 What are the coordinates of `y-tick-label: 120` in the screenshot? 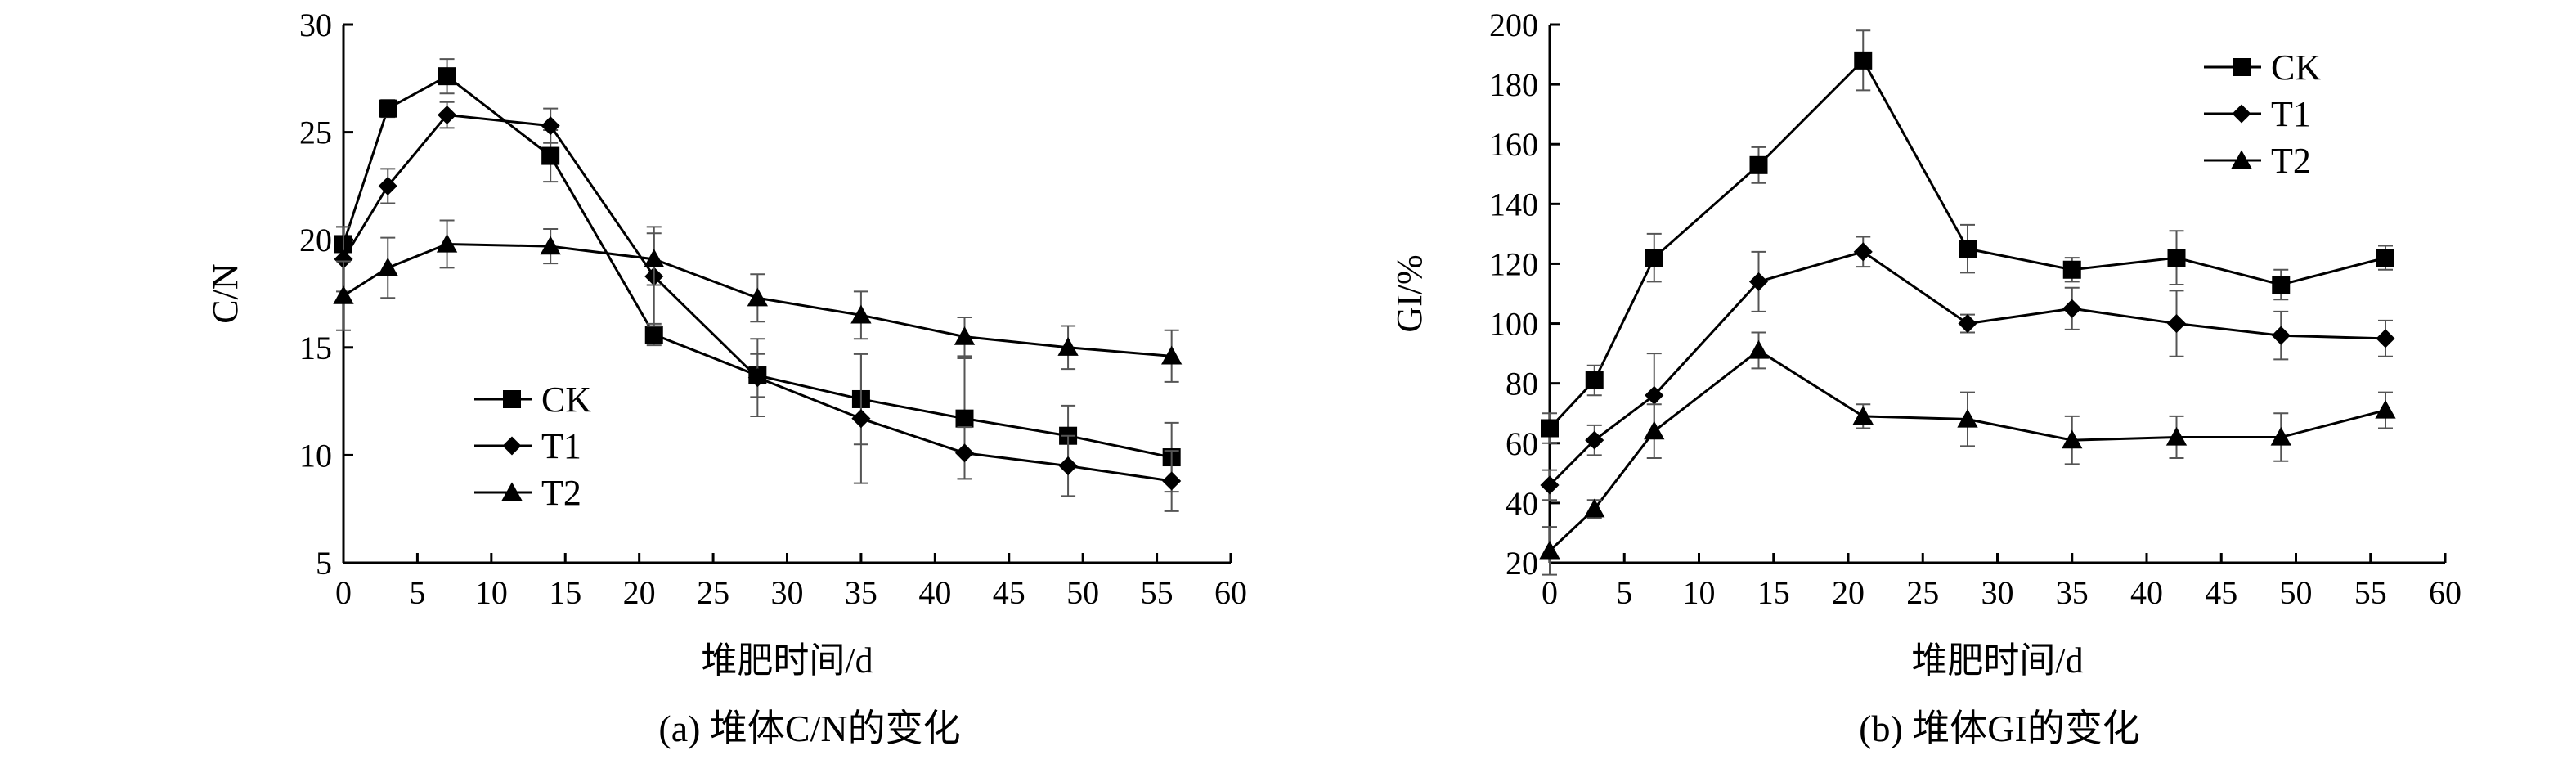 It's located at (1514, 263).